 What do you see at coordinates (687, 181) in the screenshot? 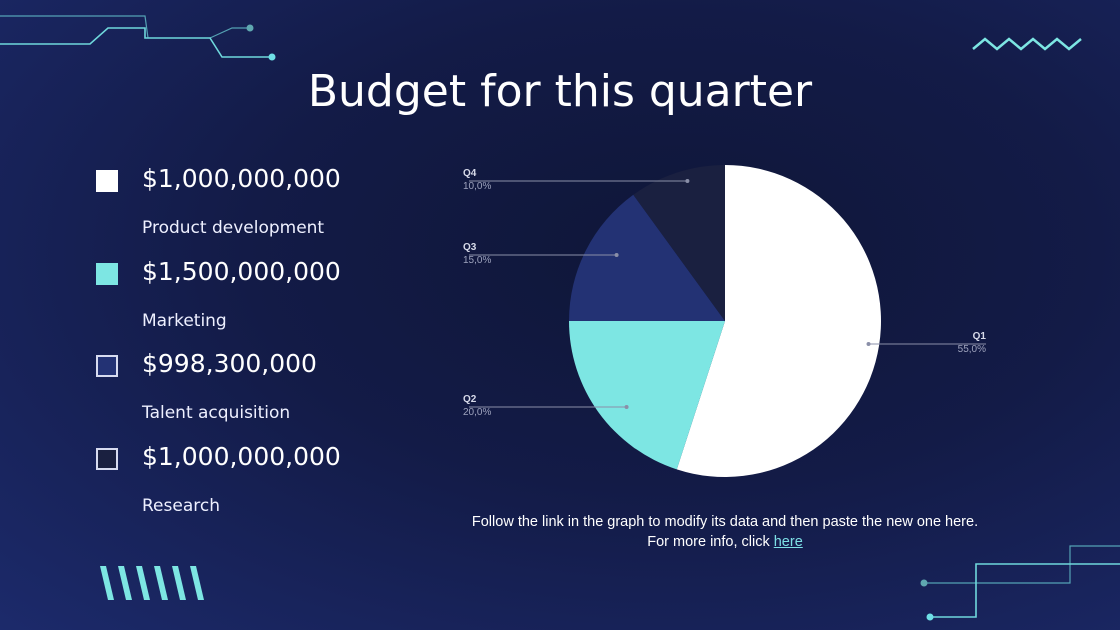
I see `leader-dot-q4` at bounding box center [687, 181].